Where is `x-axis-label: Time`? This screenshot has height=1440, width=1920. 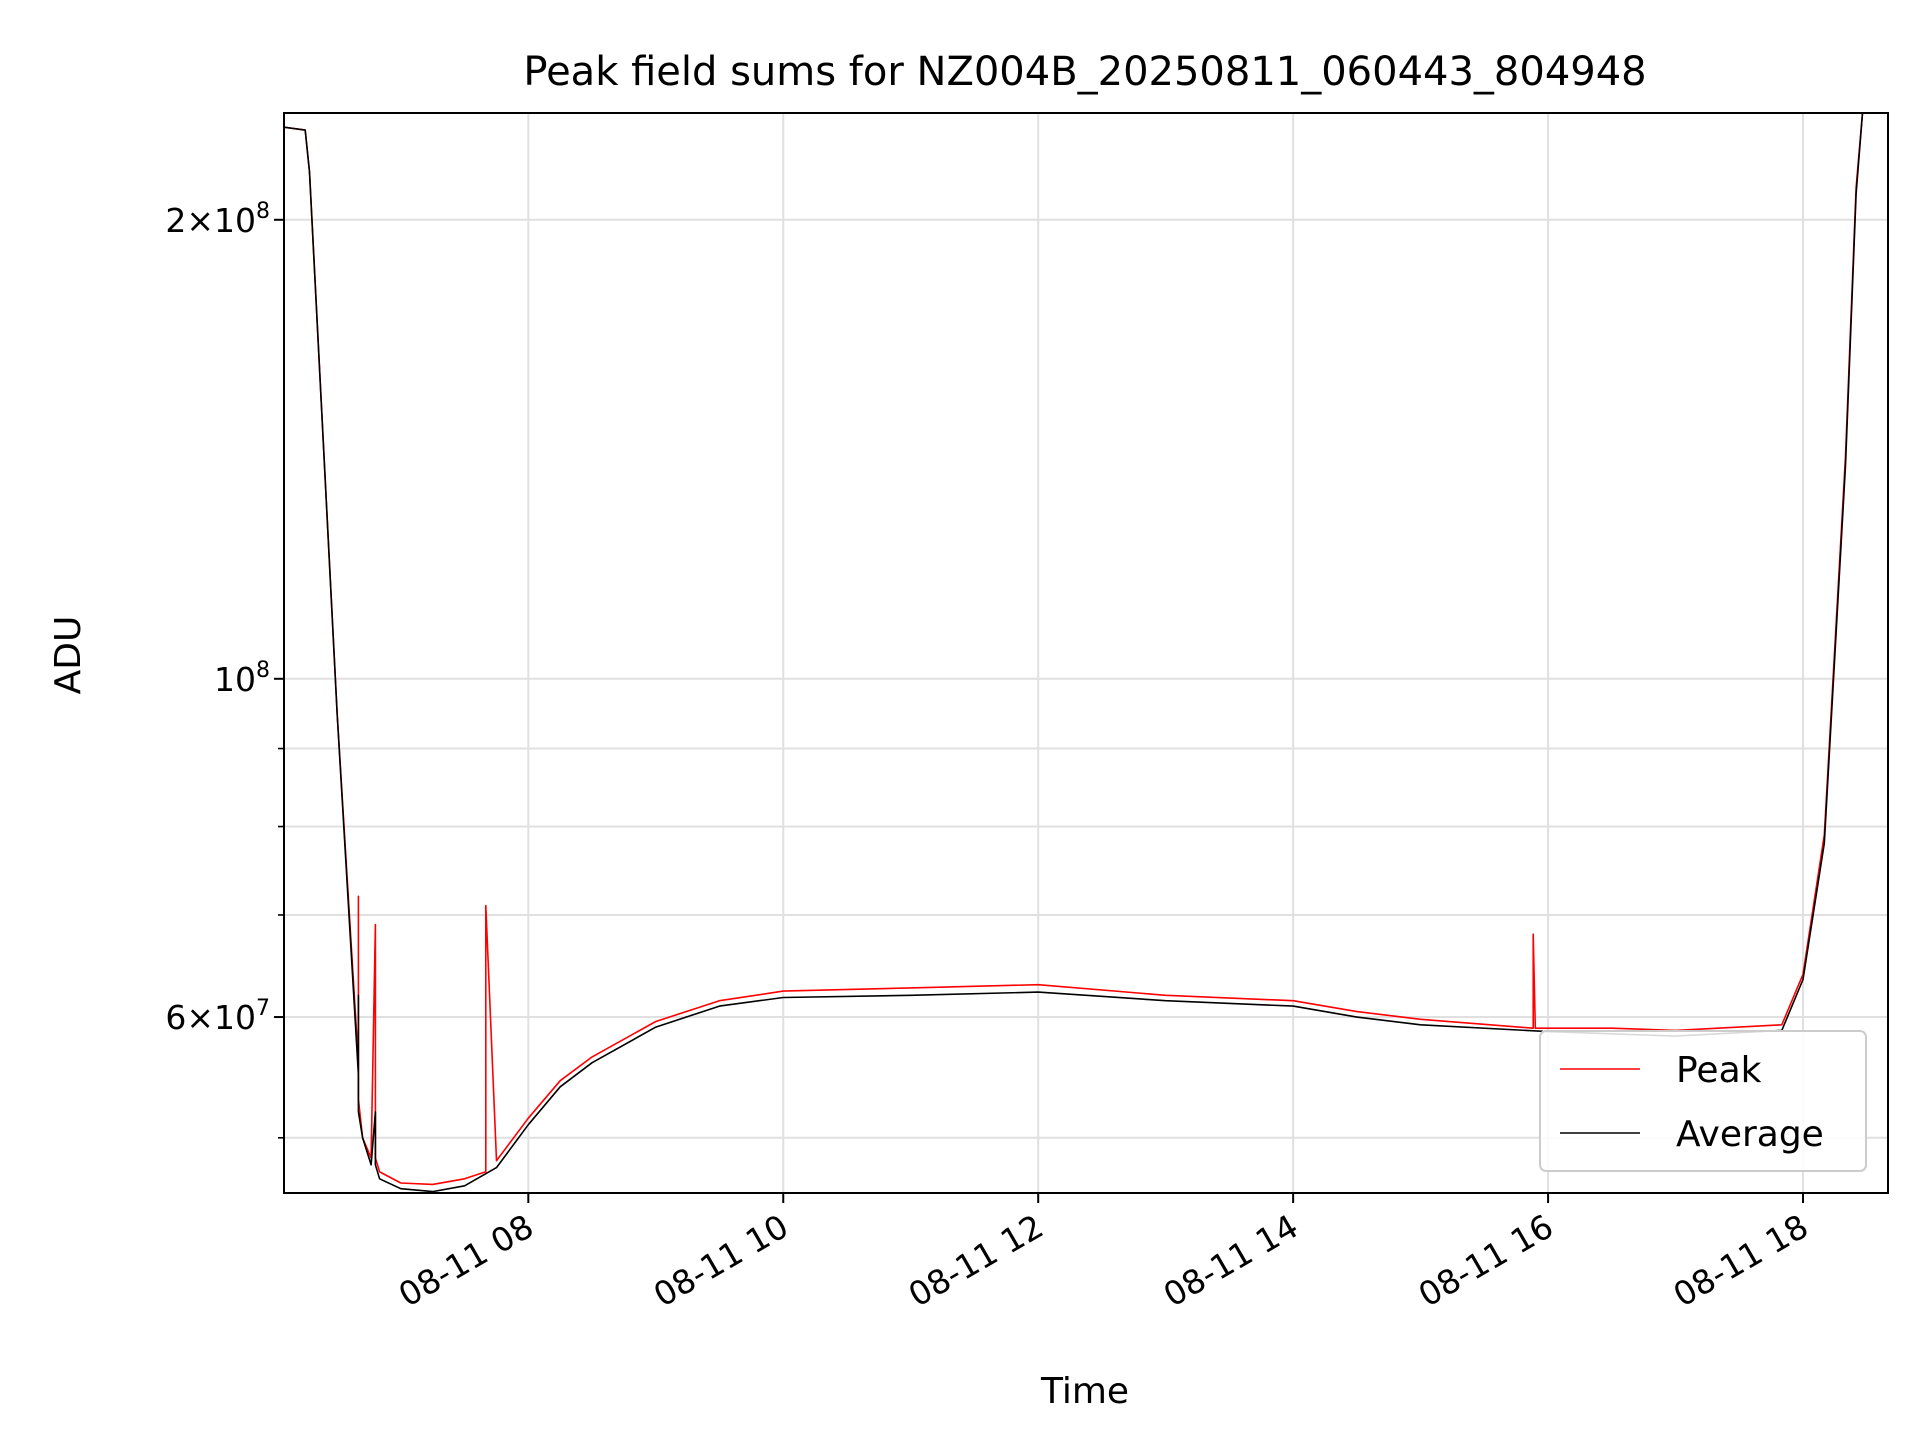 x-axis-label: Time is located at coordinates (1084, 1391).